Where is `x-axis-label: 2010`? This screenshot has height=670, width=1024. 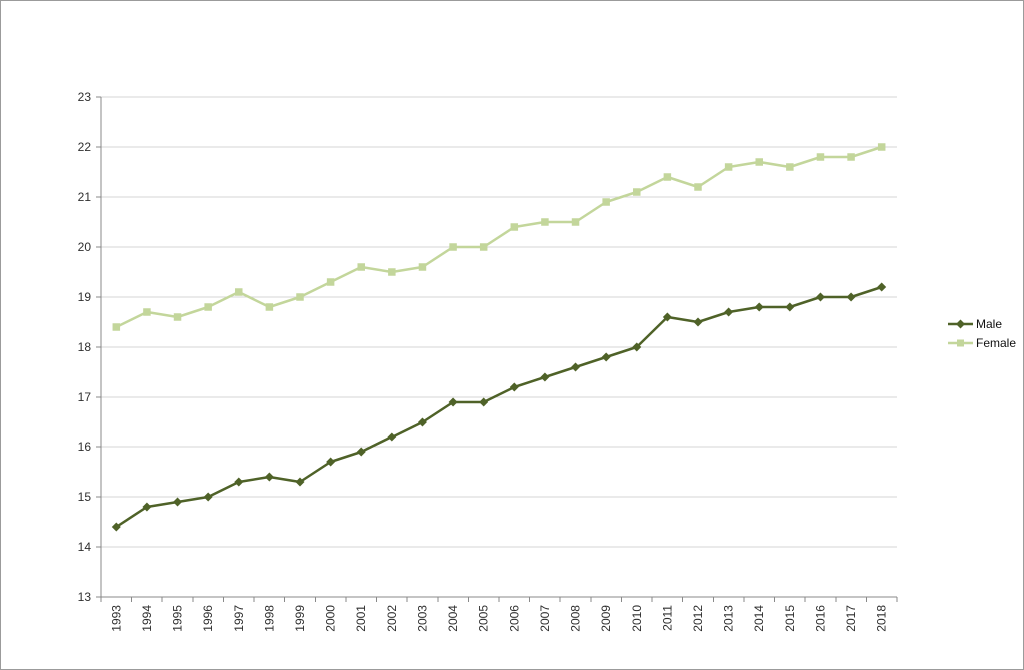
x-axis-label: 2010 is located at coordinates (637, 618).